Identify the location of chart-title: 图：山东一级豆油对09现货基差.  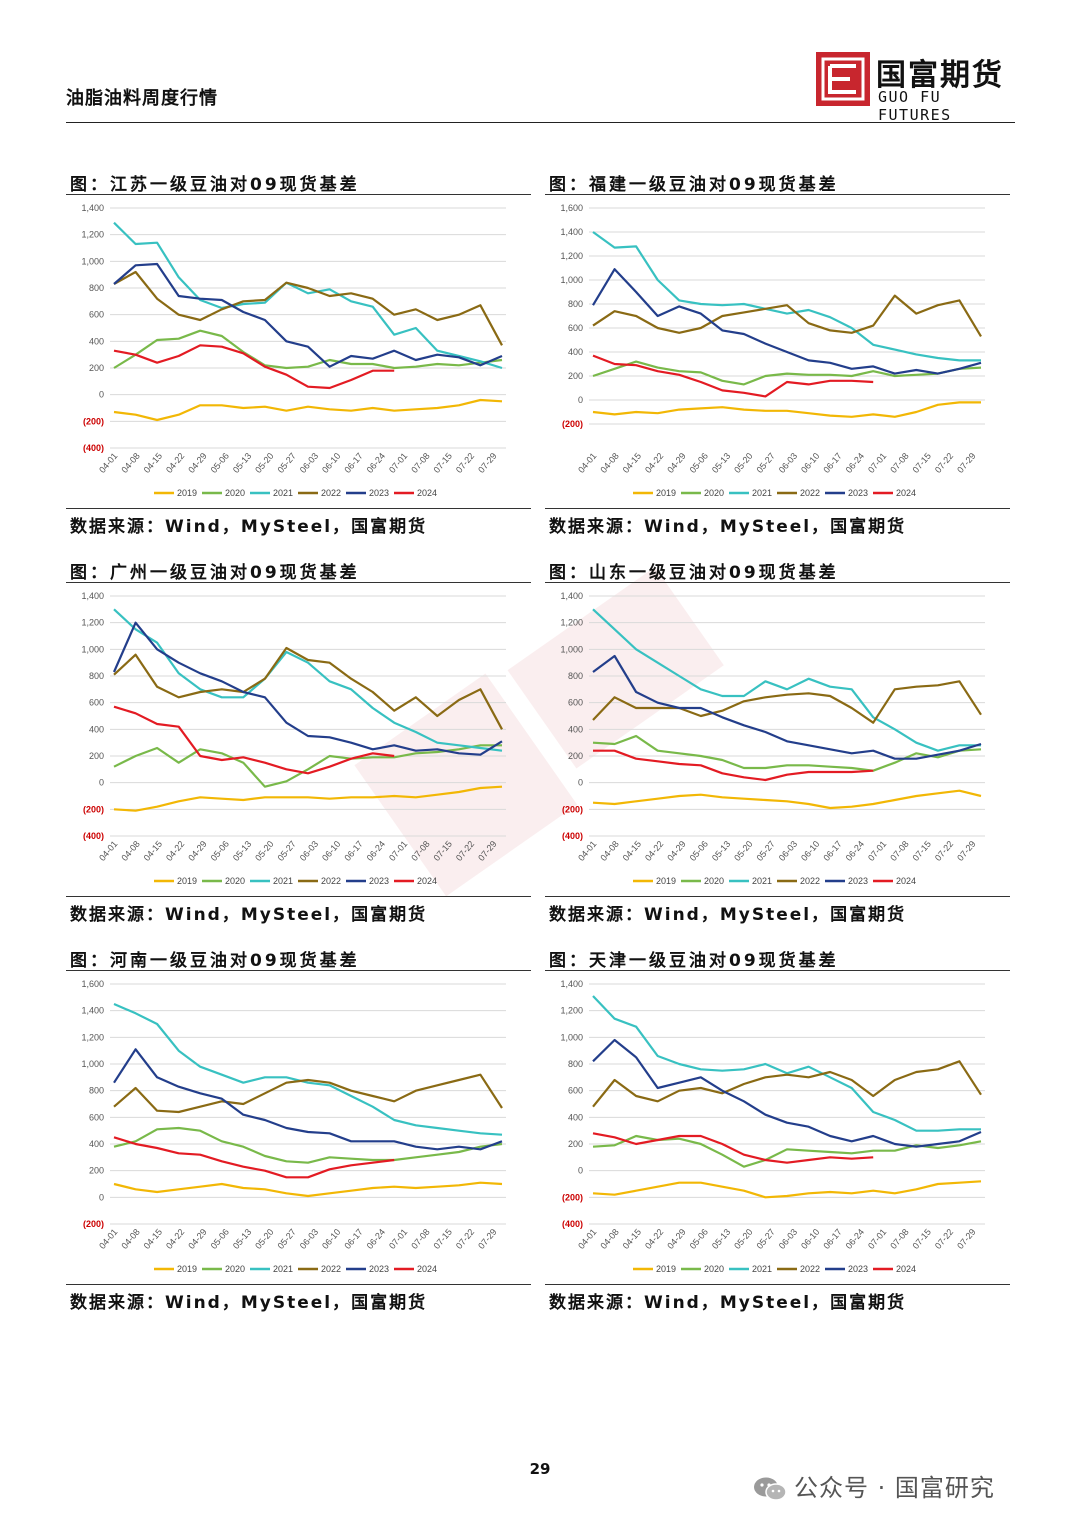
(694, 573).